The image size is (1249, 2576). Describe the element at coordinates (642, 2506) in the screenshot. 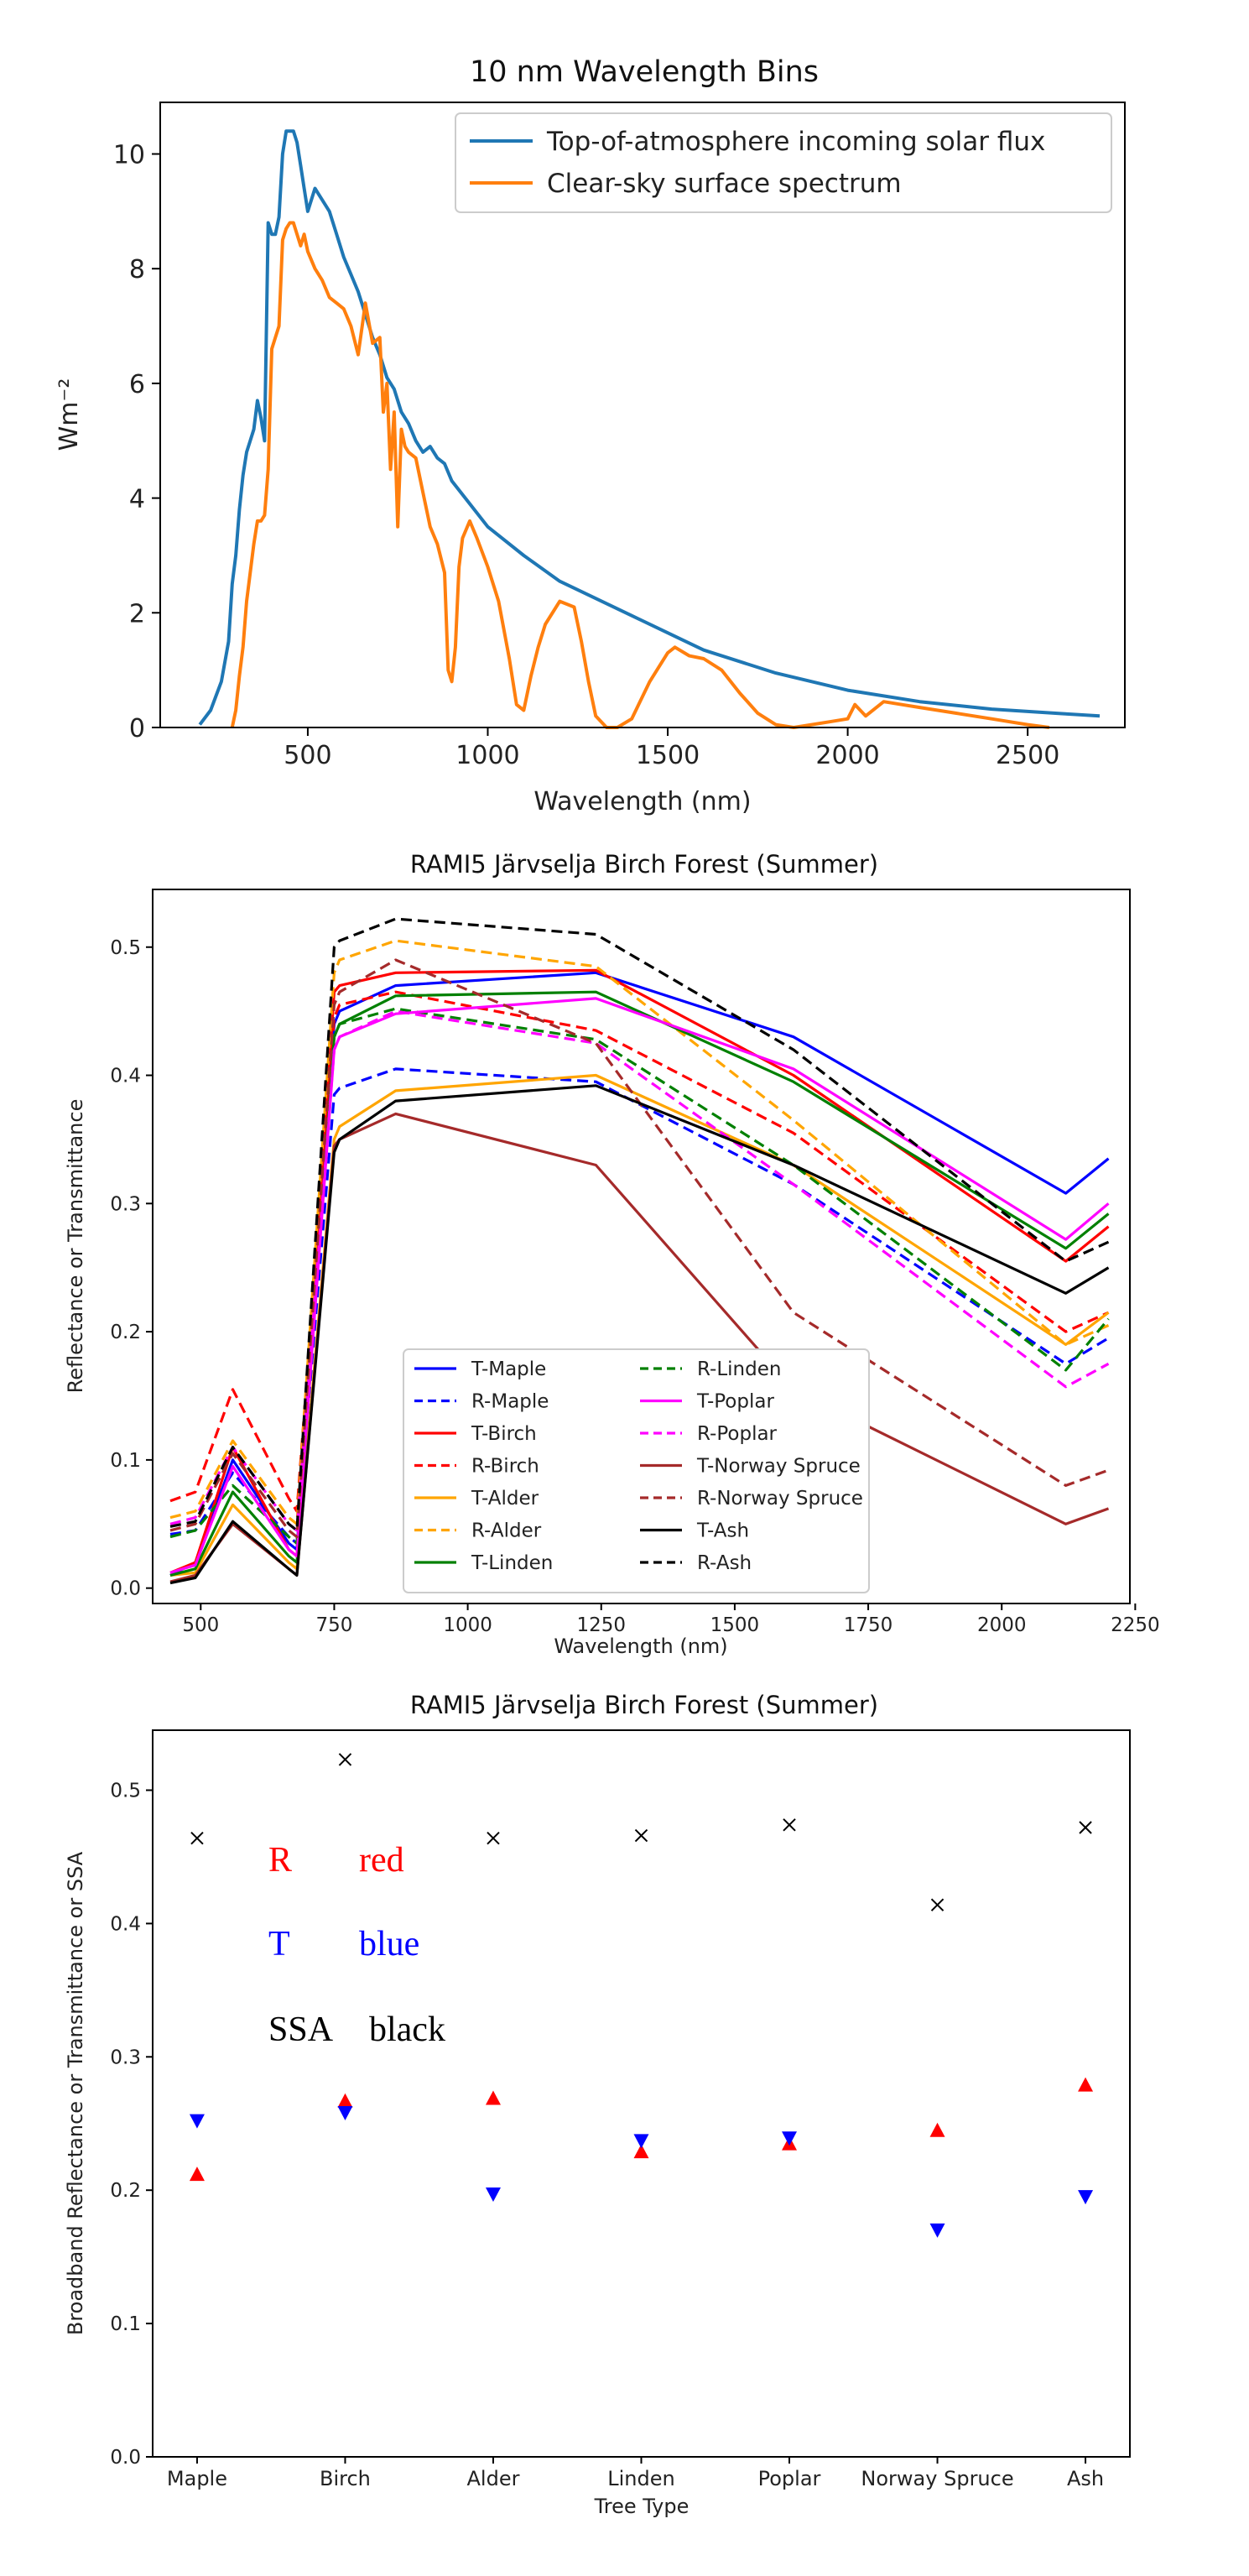

I see `chart3-xlabel: Tree Type` at that location.